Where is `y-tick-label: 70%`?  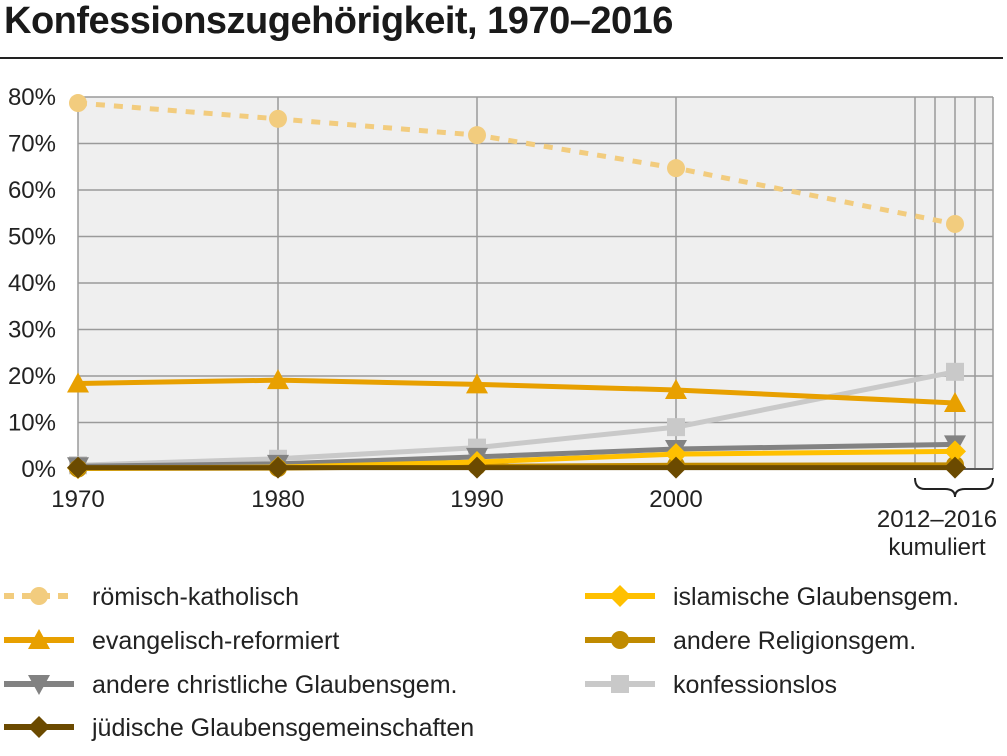 y-tick-label: 70% is located at coordinates (32, 144).